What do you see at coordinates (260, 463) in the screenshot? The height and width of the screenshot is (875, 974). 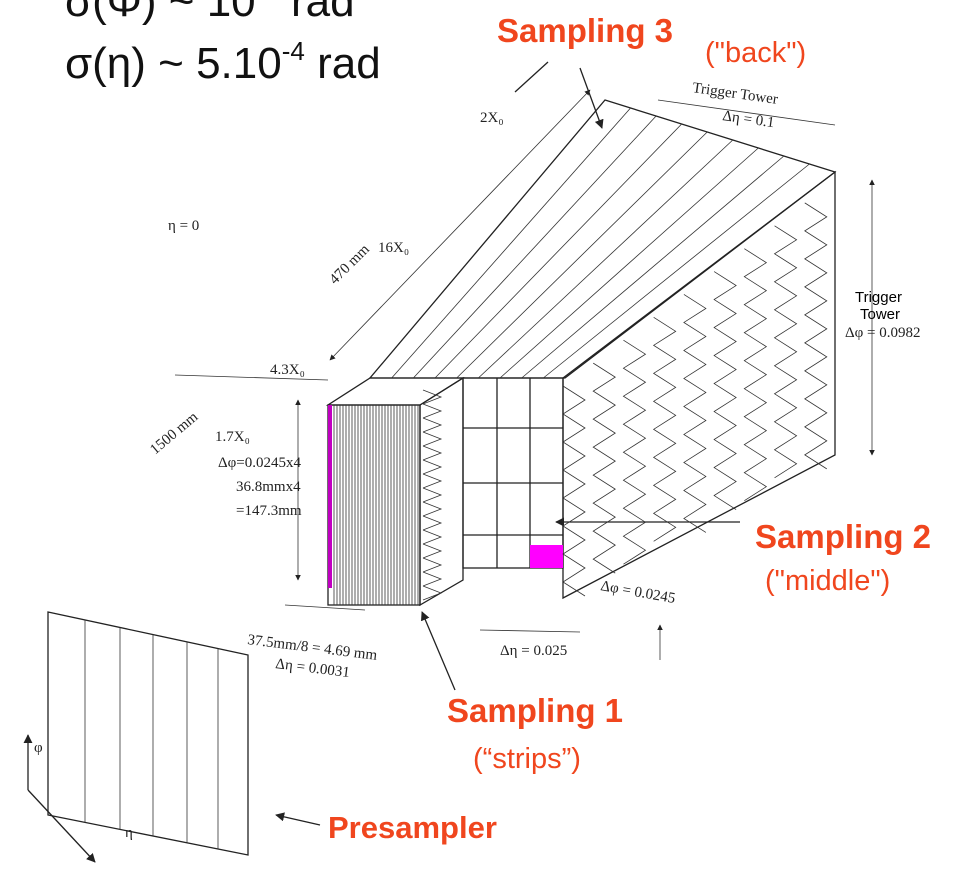 I see `label: Δφ=0.0245x4` at bounding box center [260, 463].